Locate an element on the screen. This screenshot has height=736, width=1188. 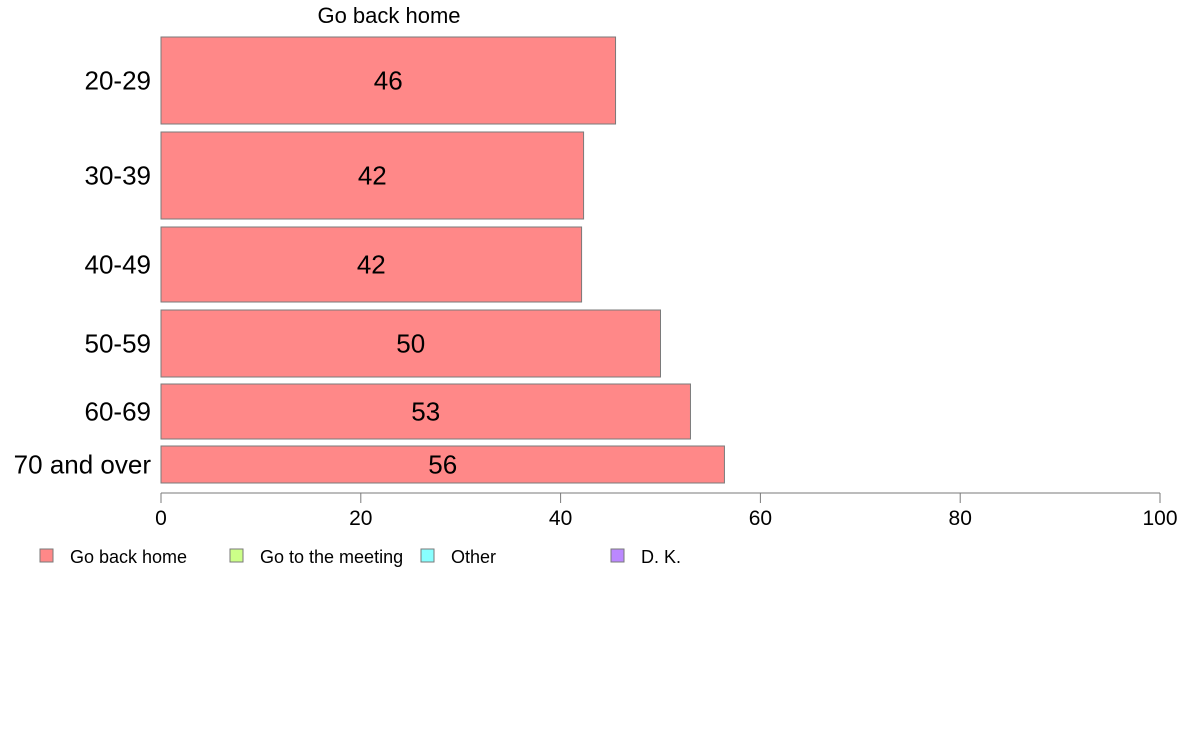
bar-value-label: 50 is located at coordinates (410, 344).